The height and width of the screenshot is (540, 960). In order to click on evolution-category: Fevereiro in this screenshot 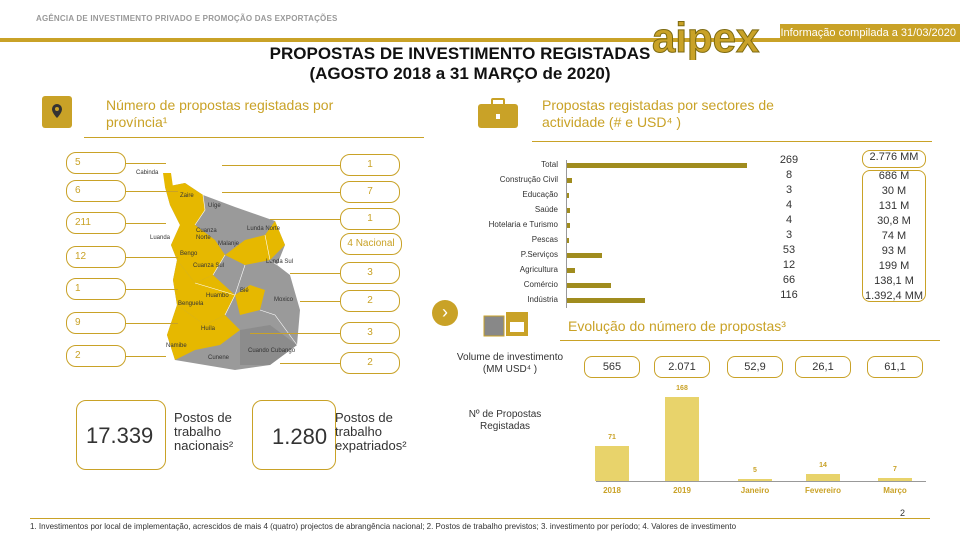, I will do `click(823, 490)`.